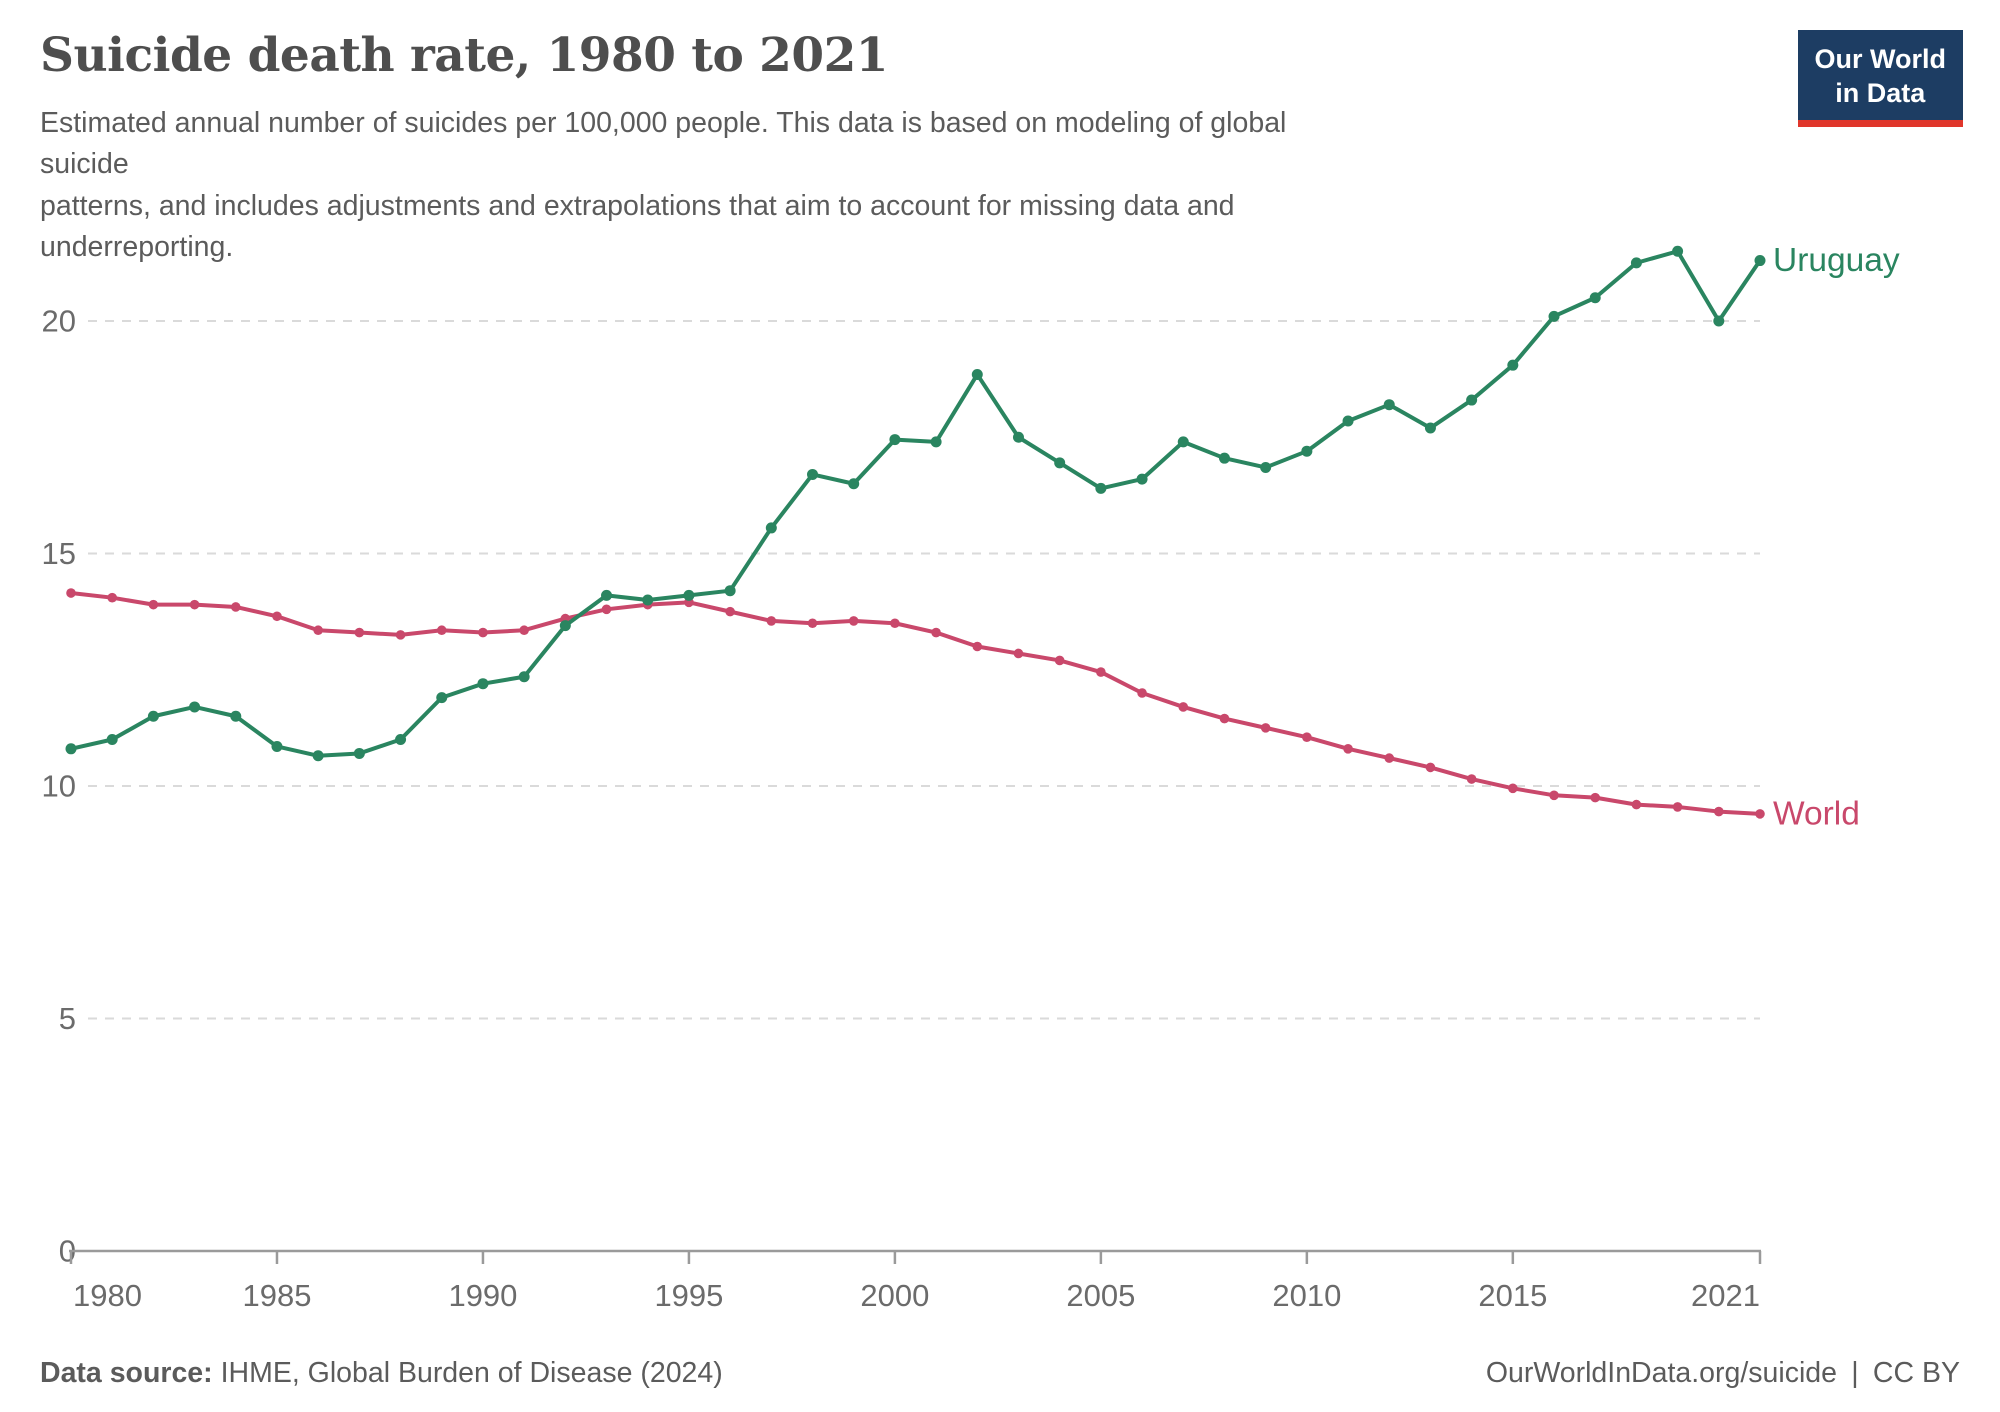 Image resolution: width=2000 pixels, height=1412 pixels. What do you see at coordinates (1836, 260) in the screenshot?
I see `series-label-uruguay: Uruguay` at bounding box center [1836, 260].